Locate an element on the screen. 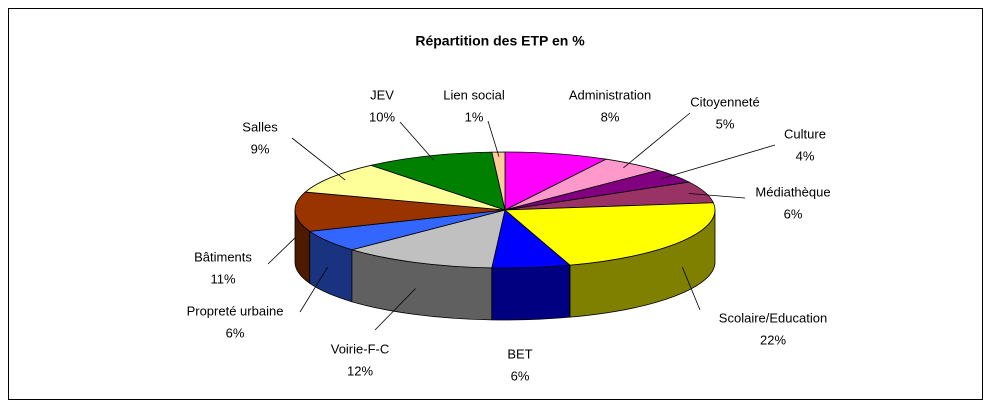 This screenshot has height=409, width=991. slice-value-label: 11% is located at coordinates (222, 278).